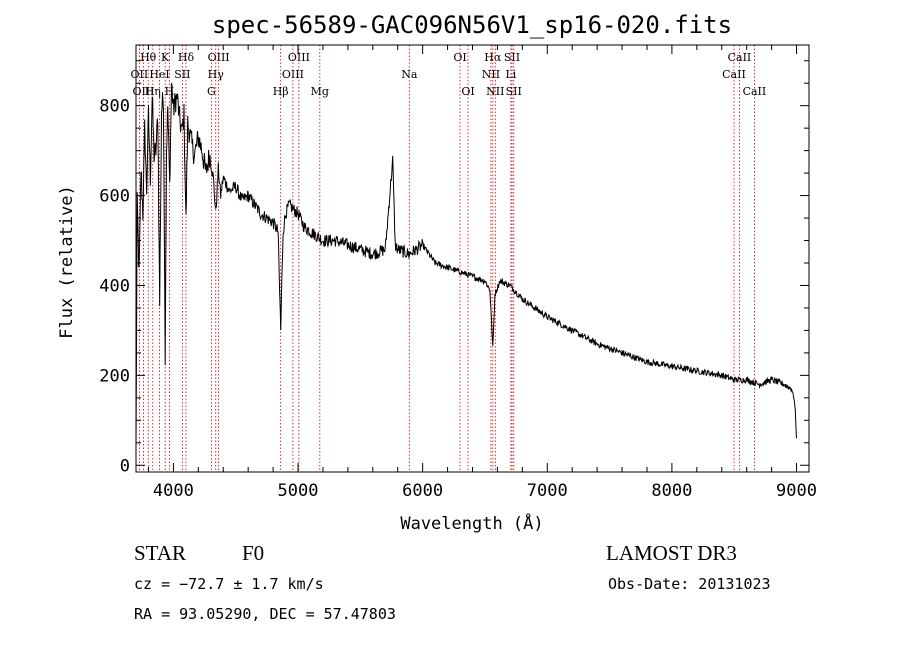 The height and width of the screenshot is (653, 900). Describe the element at coordinates (125, 466) in the screenshot. I see `y-tick-label: 0` at that location.